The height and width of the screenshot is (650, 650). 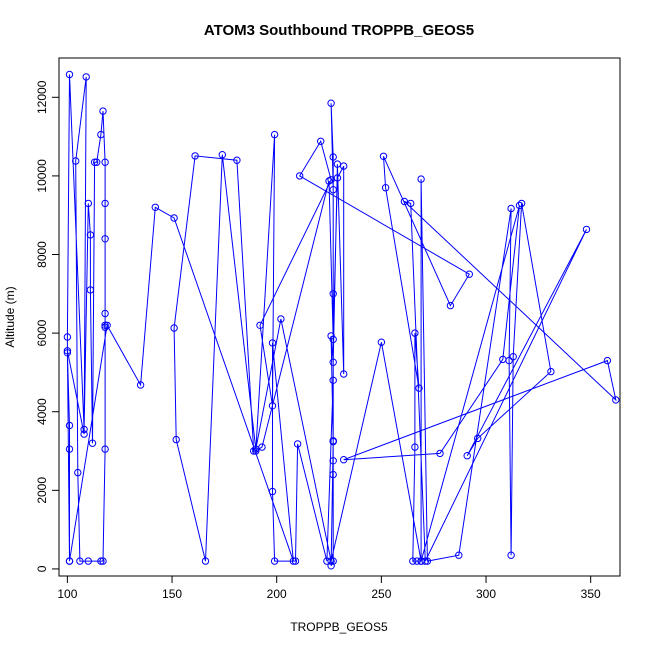 I want to click on x-tick-label: 100, so click(x=67, y=594).